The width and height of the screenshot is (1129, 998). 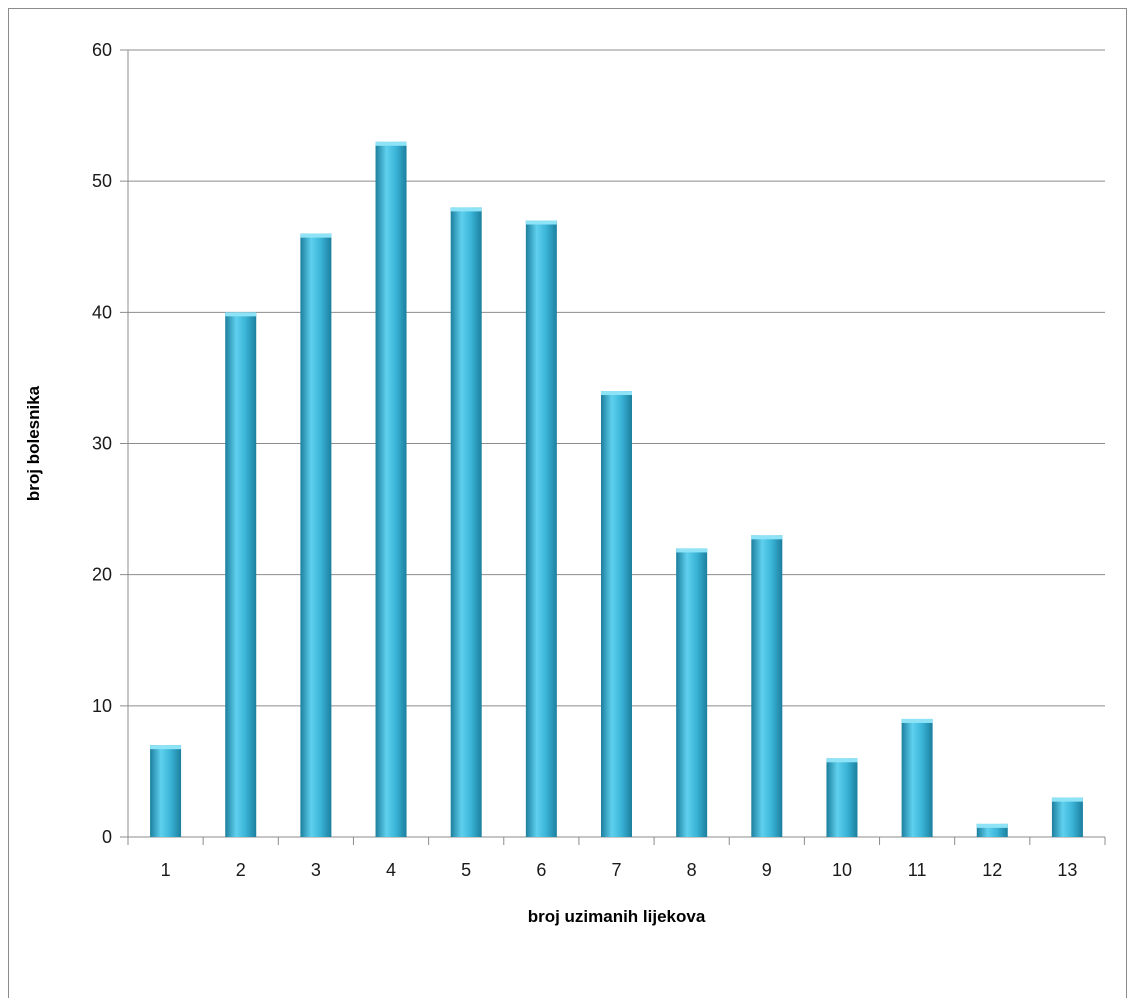 What do you see at coordinates (102, 312) in the screenshot?
I see `y-tick-label: 40` at bounding box center [102, 312].